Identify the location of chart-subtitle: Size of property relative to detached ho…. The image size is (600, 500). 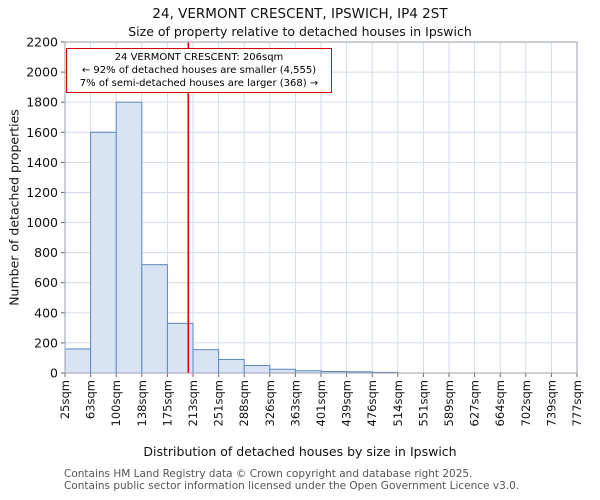
(300, 31).